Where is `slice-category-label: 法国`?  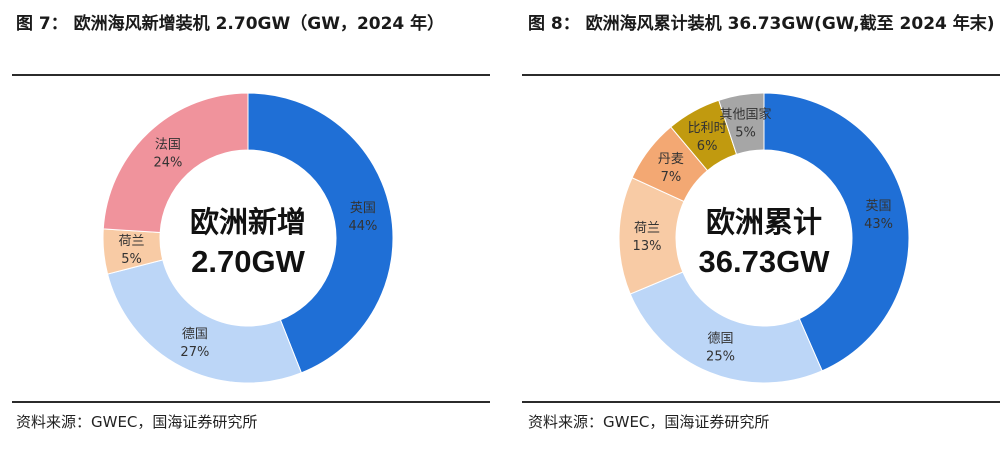
slice-category-label: 法国 is located at coordinates (168, 145).